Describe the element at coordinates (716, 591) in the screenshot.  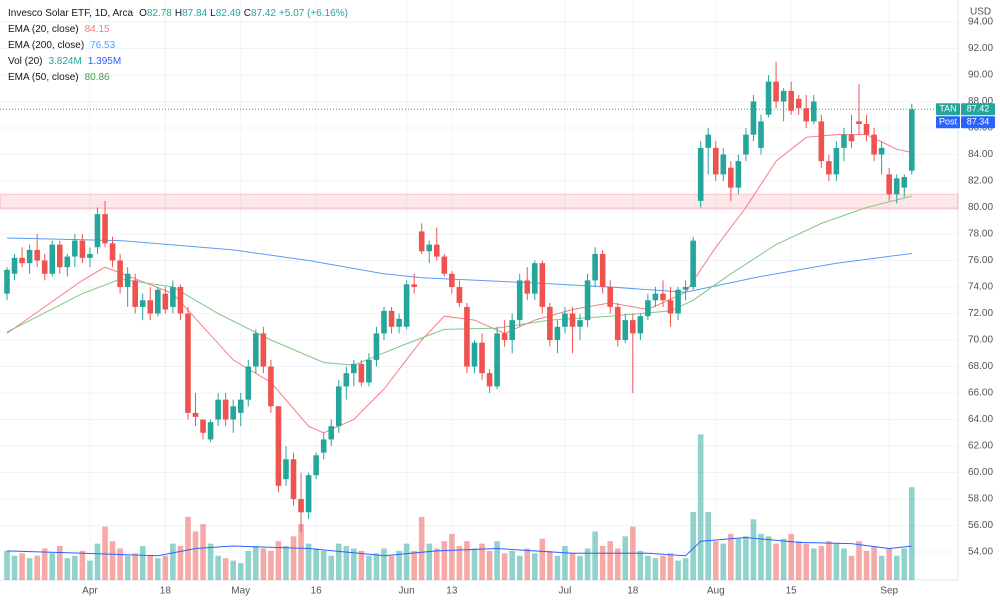
I see `x-tick-label: Aug` at that location.